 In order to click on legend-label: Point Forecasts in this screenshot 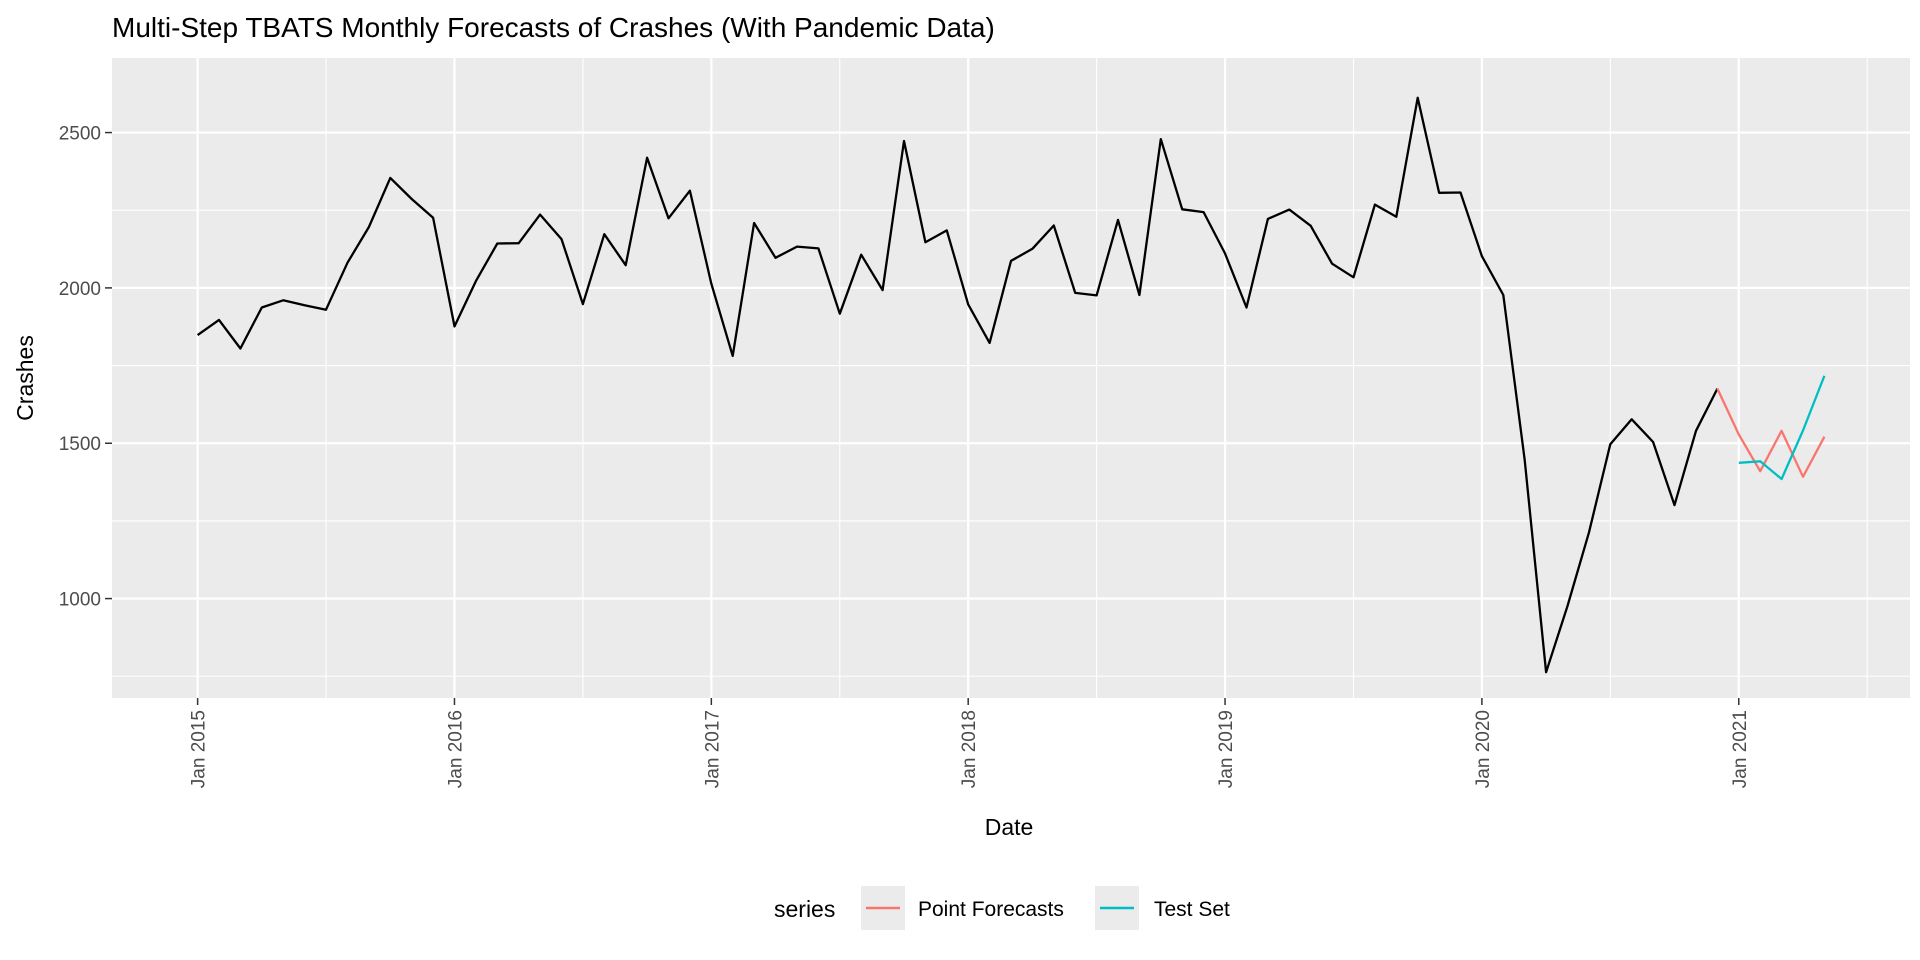, I will do `click(991, 909)`.